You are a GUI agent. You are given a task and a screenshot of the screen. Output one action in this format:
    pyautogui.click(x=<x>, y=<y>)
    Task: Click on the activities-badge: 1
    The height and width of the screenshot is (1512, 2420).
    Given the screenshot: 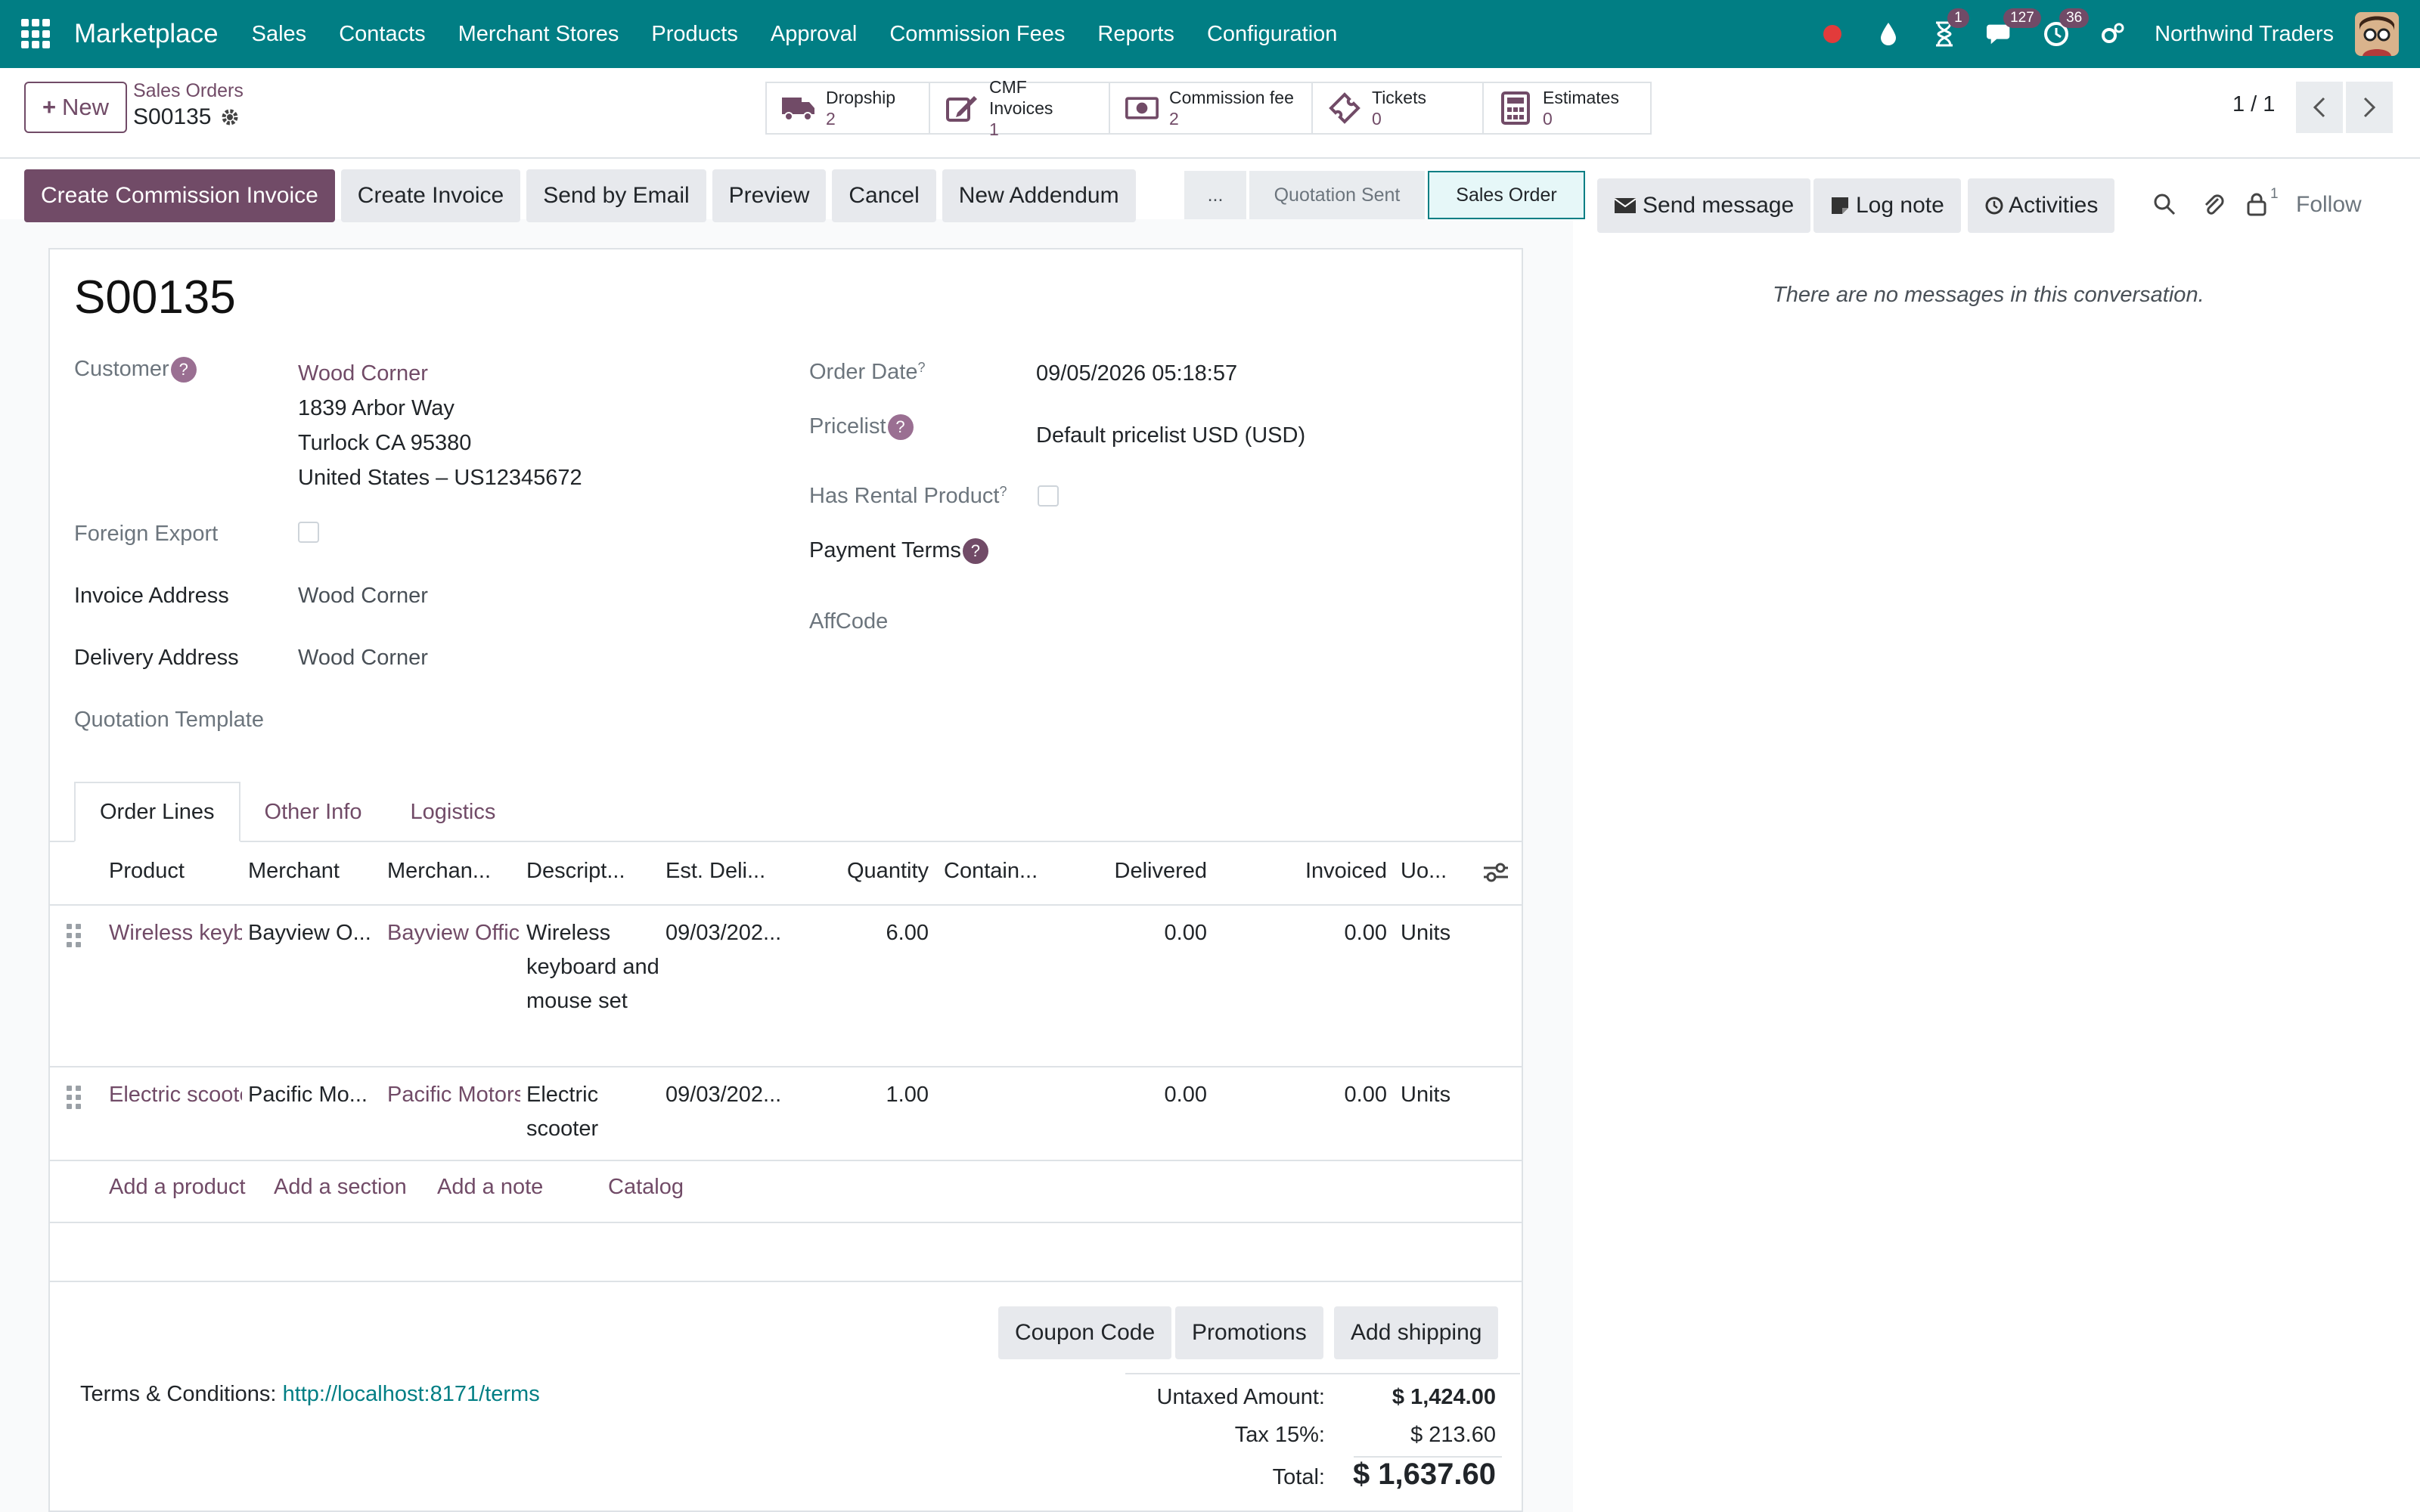 What is the action you would take?
    pyautogui.click(x=1958, y=18)
    